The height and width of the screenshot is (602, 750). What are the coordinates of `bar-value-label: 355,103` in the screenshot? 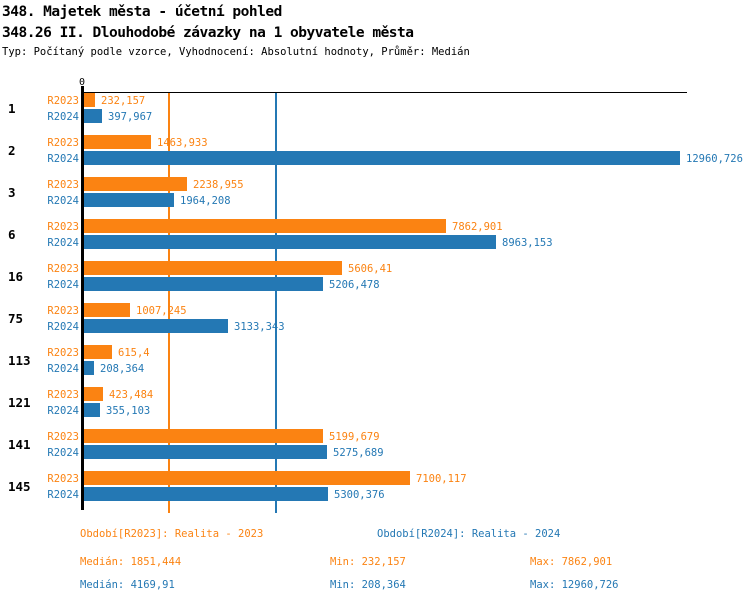 It's located at (128, 411).